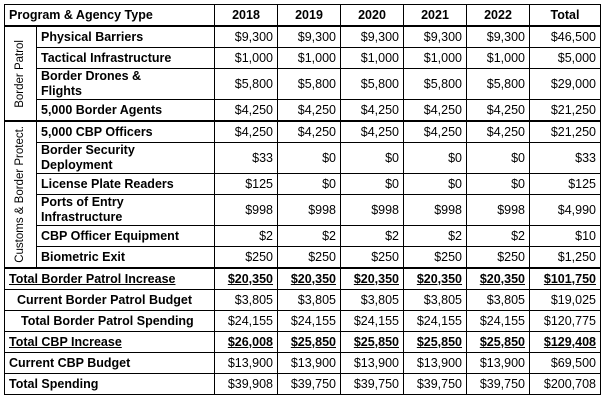 The width and height of the screenshot is (604, 409). Describe the element at coordinates (565, 84) in the screenshot. I see `amount: $29,000` at that location.